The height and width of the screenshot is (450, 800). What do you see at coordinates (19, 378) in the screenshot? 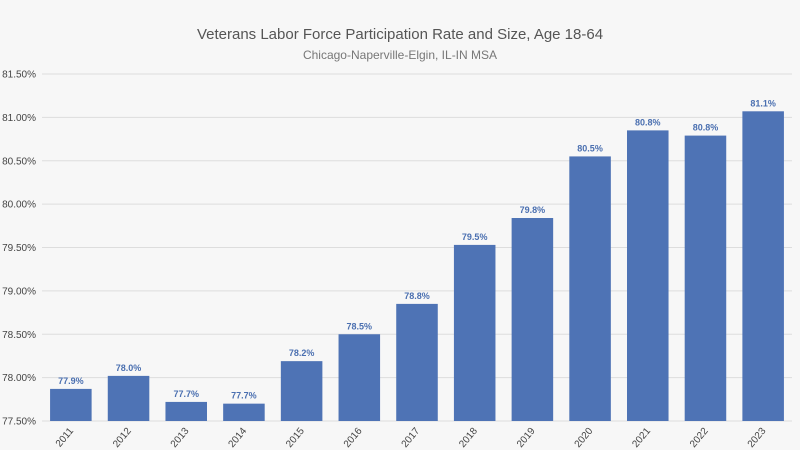
I see `y-tick-label: 78.00%` at bounding box center [19, 378].